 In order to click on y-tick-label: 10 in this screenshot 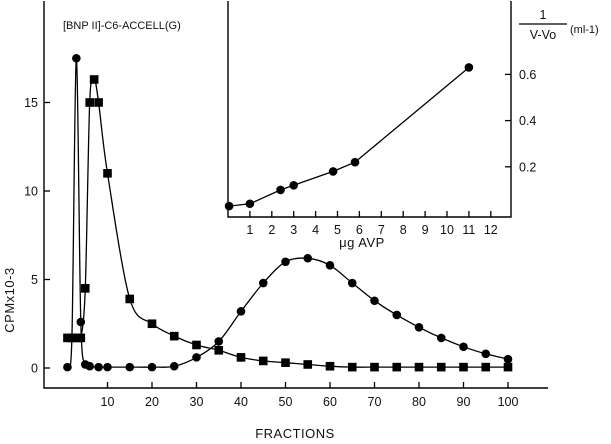, I will do `click(31, 192)`.